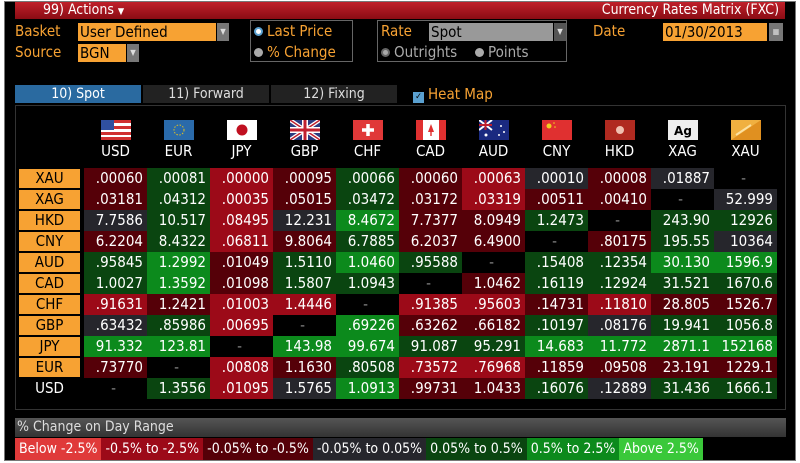 Image resolution: width=800 pixels, height=463 pixels. What do you see at coordinates (493, 346) in the screenshot?
I see `rate-cell-jpy-aud: 95.291` at bounding box center [493, 346].